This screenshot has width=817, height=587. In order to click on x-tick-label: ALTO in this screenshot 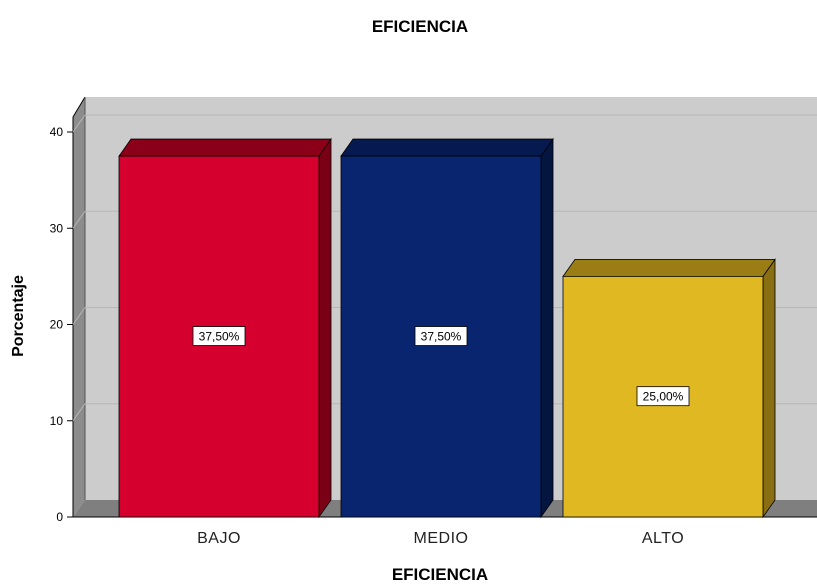, I will do `click(663, 538)`.